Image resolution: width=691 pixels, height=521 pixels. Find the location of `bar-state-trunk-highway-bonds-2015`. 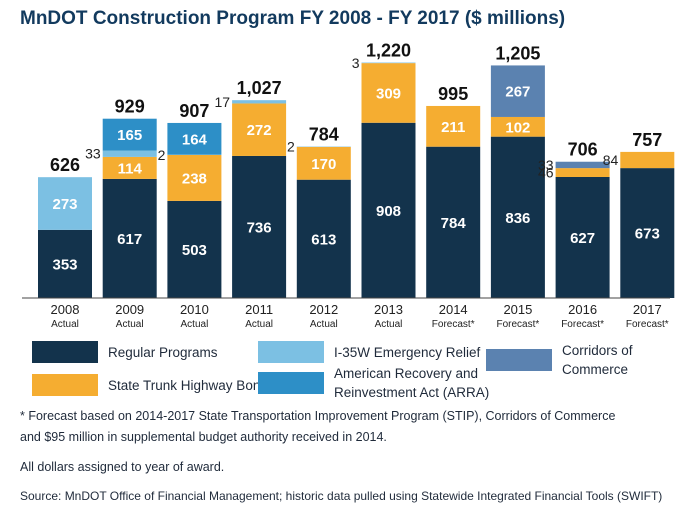

bar-state-trunk-highway-bonds-2015 is located at coordinates (517, 126).